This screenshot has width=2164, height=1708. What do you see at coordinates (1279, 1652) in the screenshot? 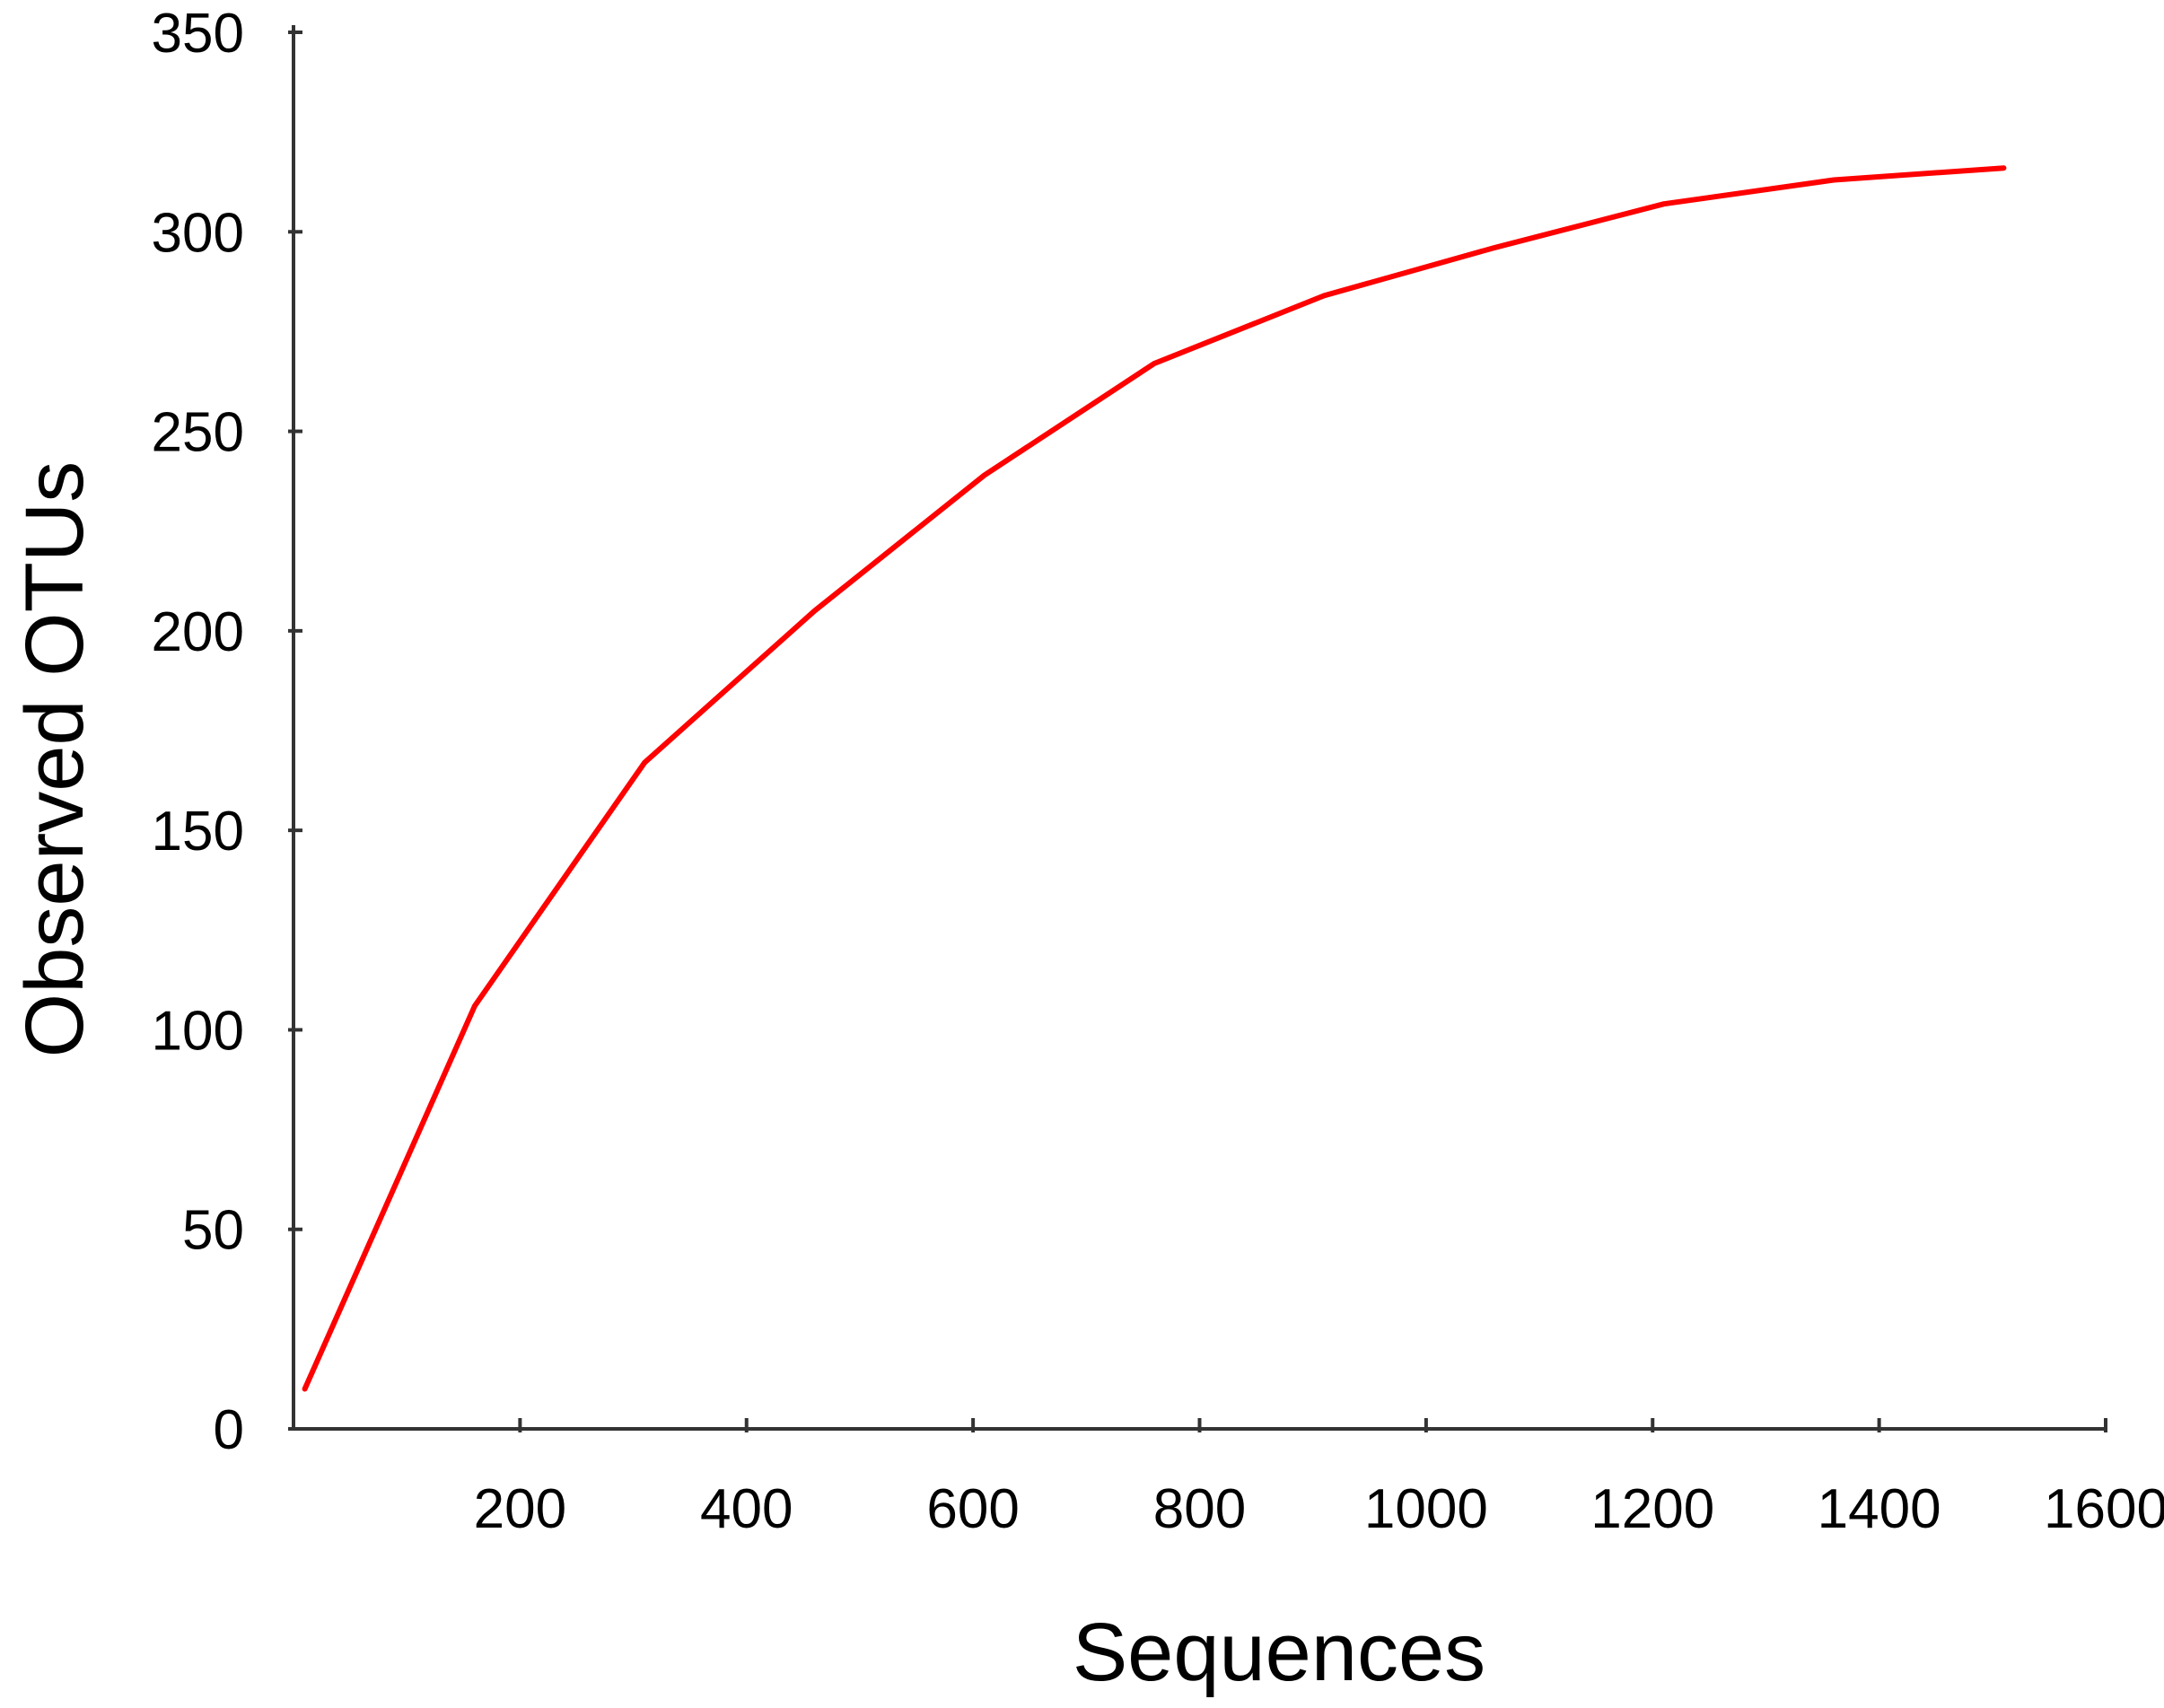
I see `x-axis-title: Sequences` at bounding box center [1279, 1652].